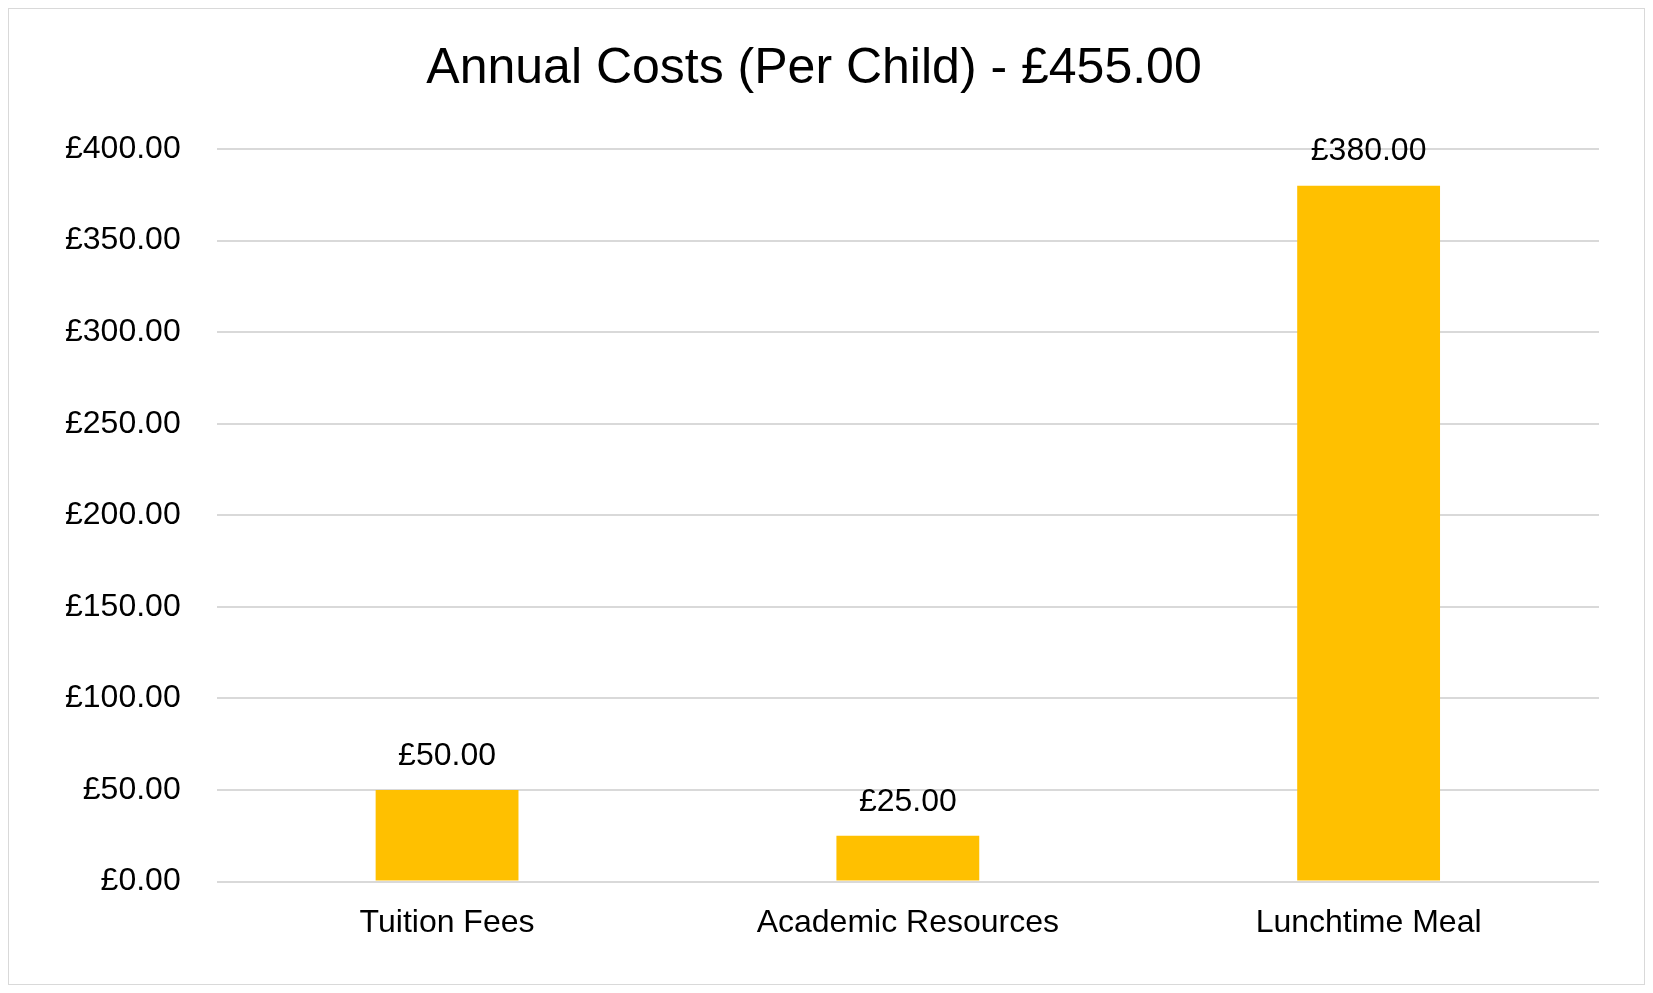 Image resolution: width=1653 pixels, height=993 pixels. What do you see at coordinates (140, 879) in the screenshot?
I see `y-tick-label: £0.00` at bounding box center [140, 879].